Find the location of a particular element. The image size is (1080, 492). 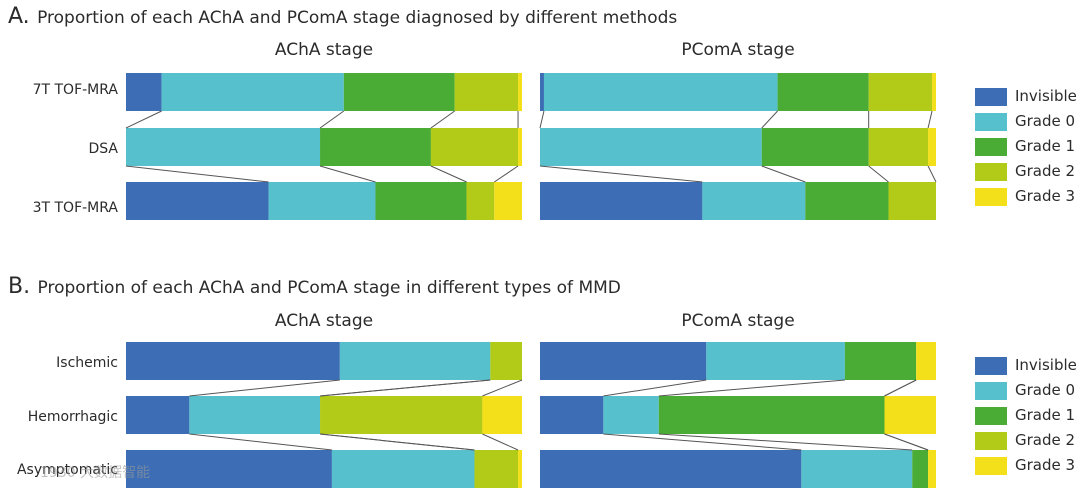

chart-b-right-title: PComA stage is located at coordinates (738, 321).